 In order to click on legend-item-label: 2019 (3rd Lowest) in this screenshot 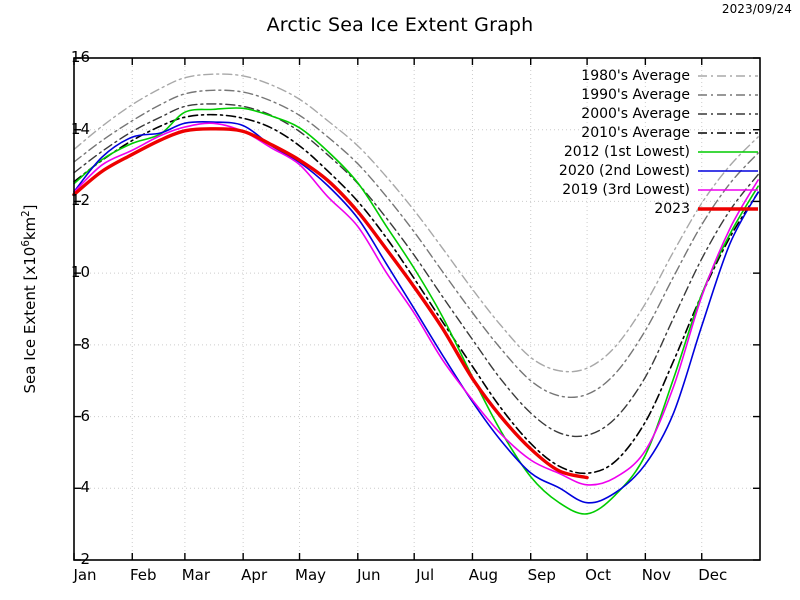, I will do `click(626, 189)`.